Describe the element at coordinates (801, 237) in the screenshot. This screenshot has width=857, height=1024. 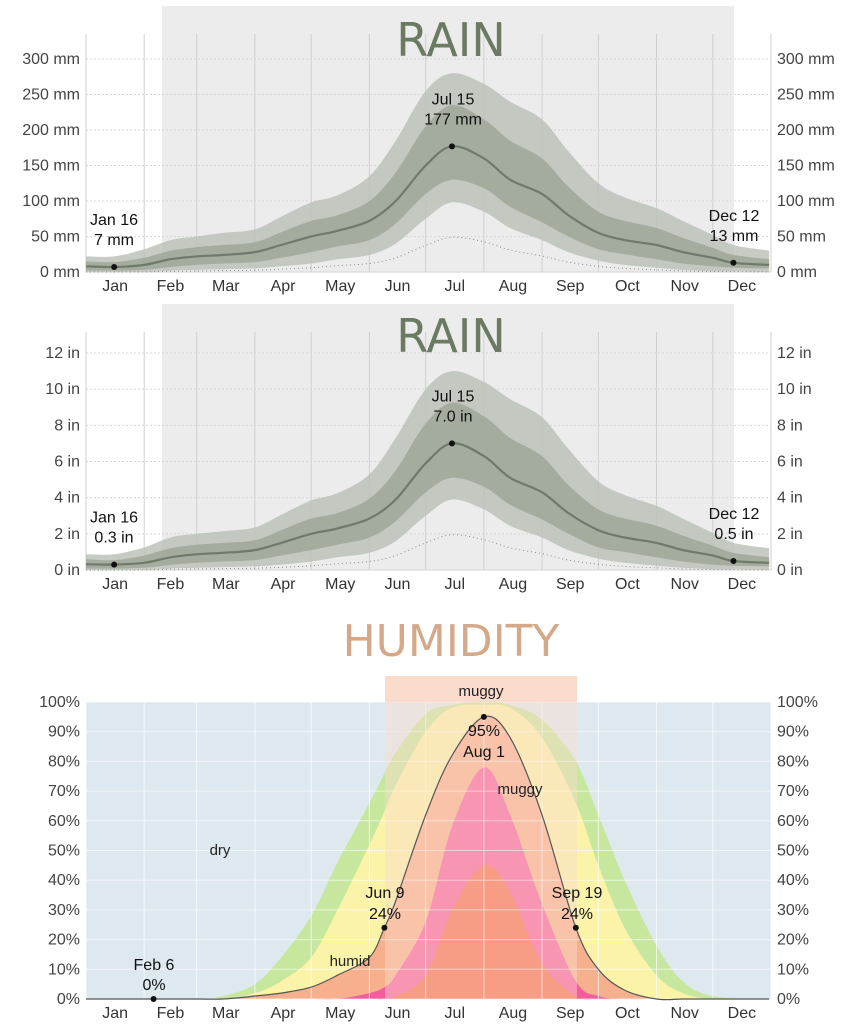
I see `y-tick-label-right: 50 mm` at that location.